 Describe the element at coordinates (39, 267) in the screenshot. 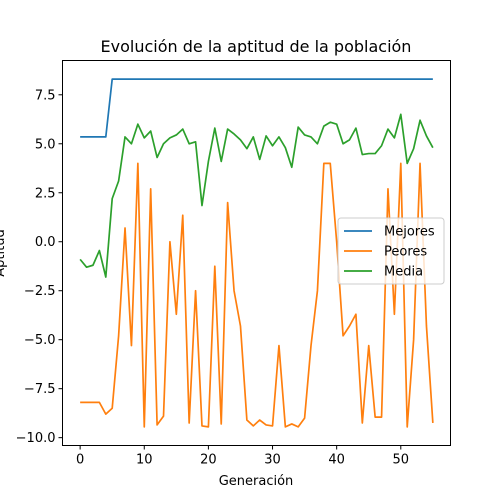

I see `y-axis-ticks: −10.0 −7.5 −5.0 −2.5 0.0 2.5 5.0 7.5` at that location.